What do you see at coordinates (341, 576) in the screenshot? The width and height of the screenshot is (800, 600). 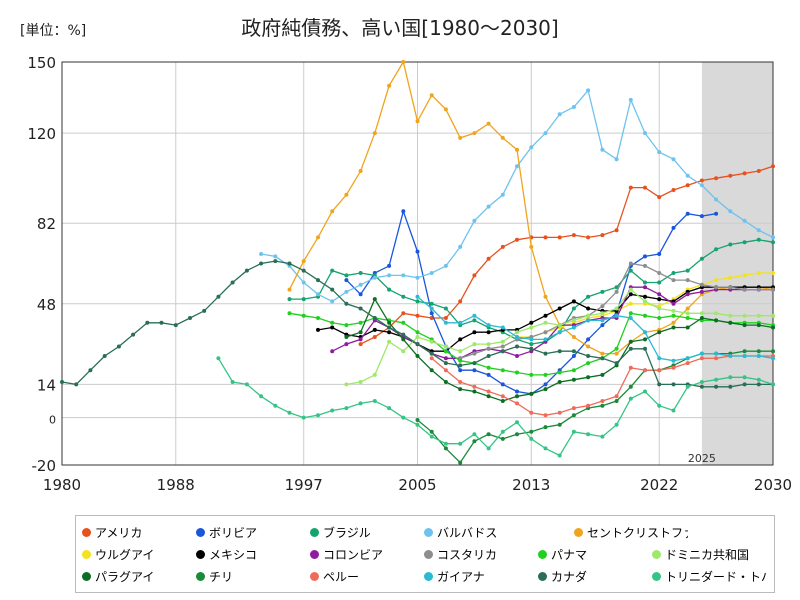 I see `legend-label: ペルー` at bounding box center [341, 576].